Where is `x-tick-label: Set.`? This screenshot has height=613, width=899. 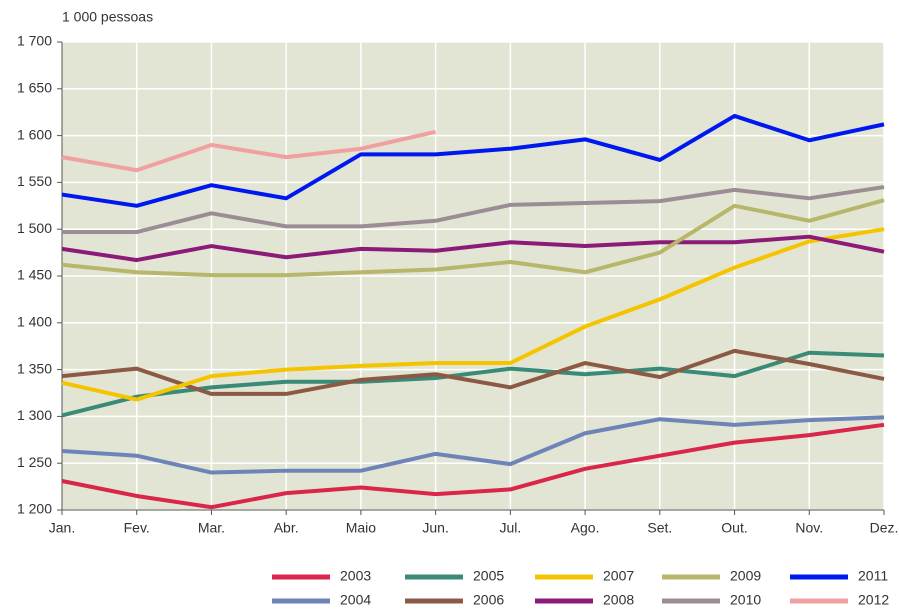
x-tick-label: Set. is located at coordinates (659, 528).